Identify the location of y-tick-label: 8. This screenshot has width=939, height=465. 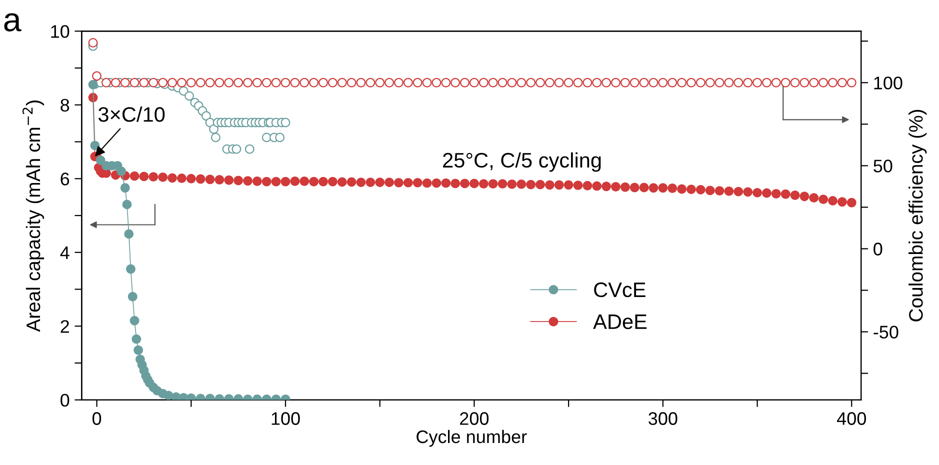
(65, 105).